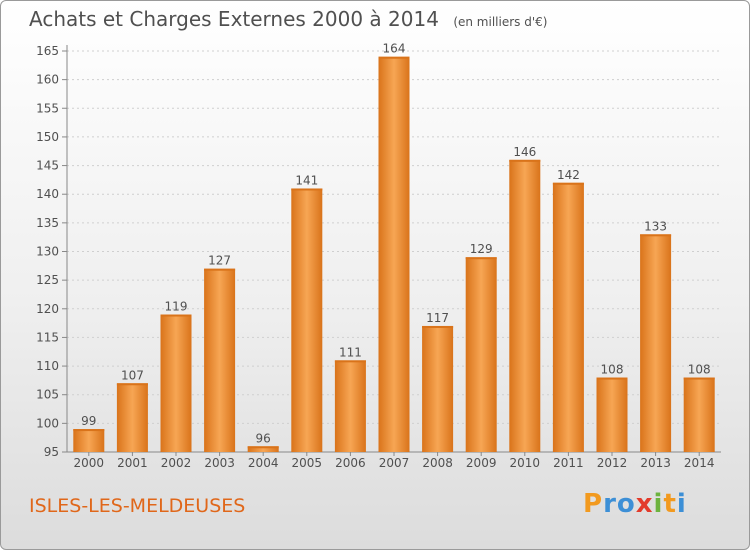 Image resolution: width=750 pixels, height=550 pixels. What do you see at coordinates (524, 152) in the screenshot?
I see `bar-value-label: 146` at bounding box center [524, 152].